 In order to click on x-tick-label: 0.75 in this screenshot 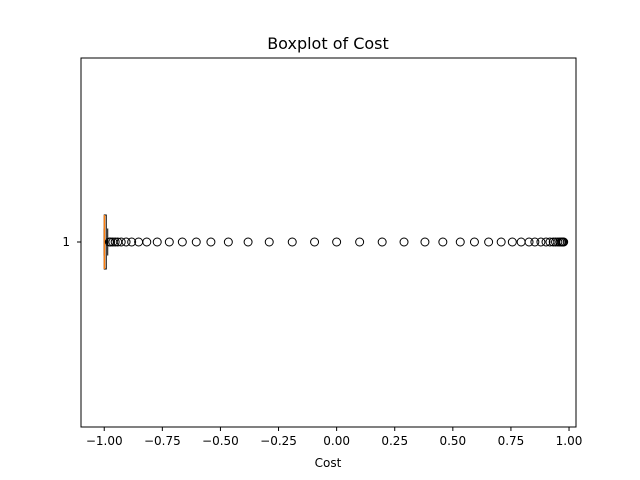, I will do `click(511, 441)`.